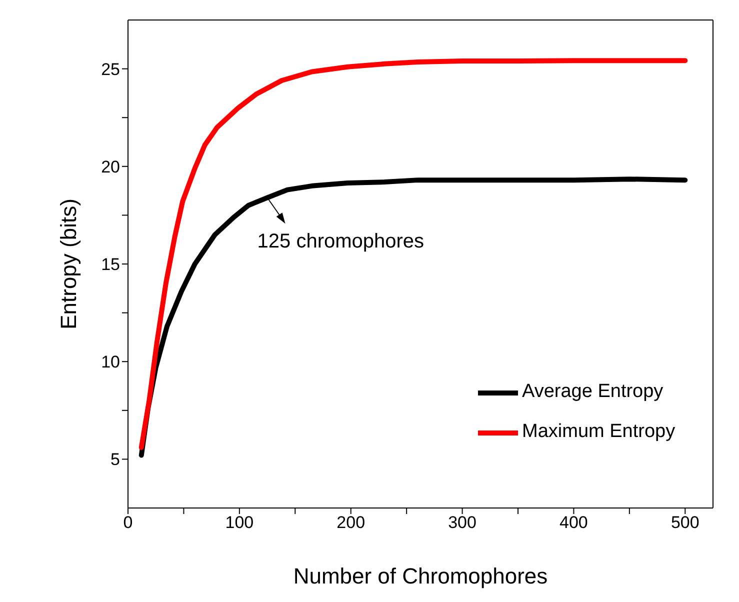  I want to click on y-tick-label: 20, so click(110, 166).